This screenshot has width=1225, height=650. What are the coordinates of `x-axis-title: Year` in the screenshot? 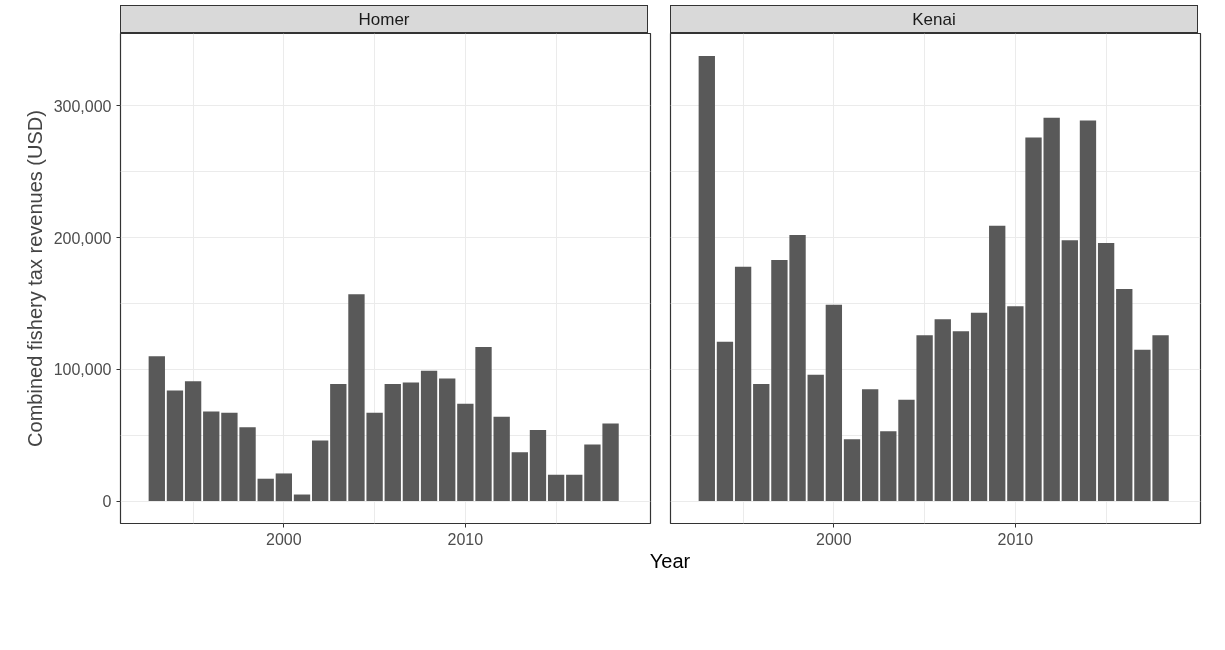 It's located at (670, 561).